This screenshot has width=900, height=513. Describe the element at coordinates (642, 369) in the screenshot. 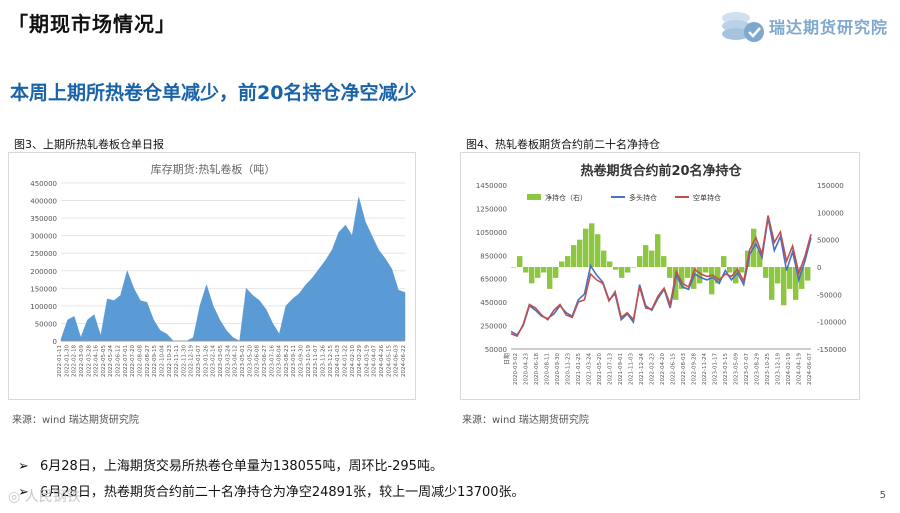

I see `x-tick-label: 2021-12-24` at that location.